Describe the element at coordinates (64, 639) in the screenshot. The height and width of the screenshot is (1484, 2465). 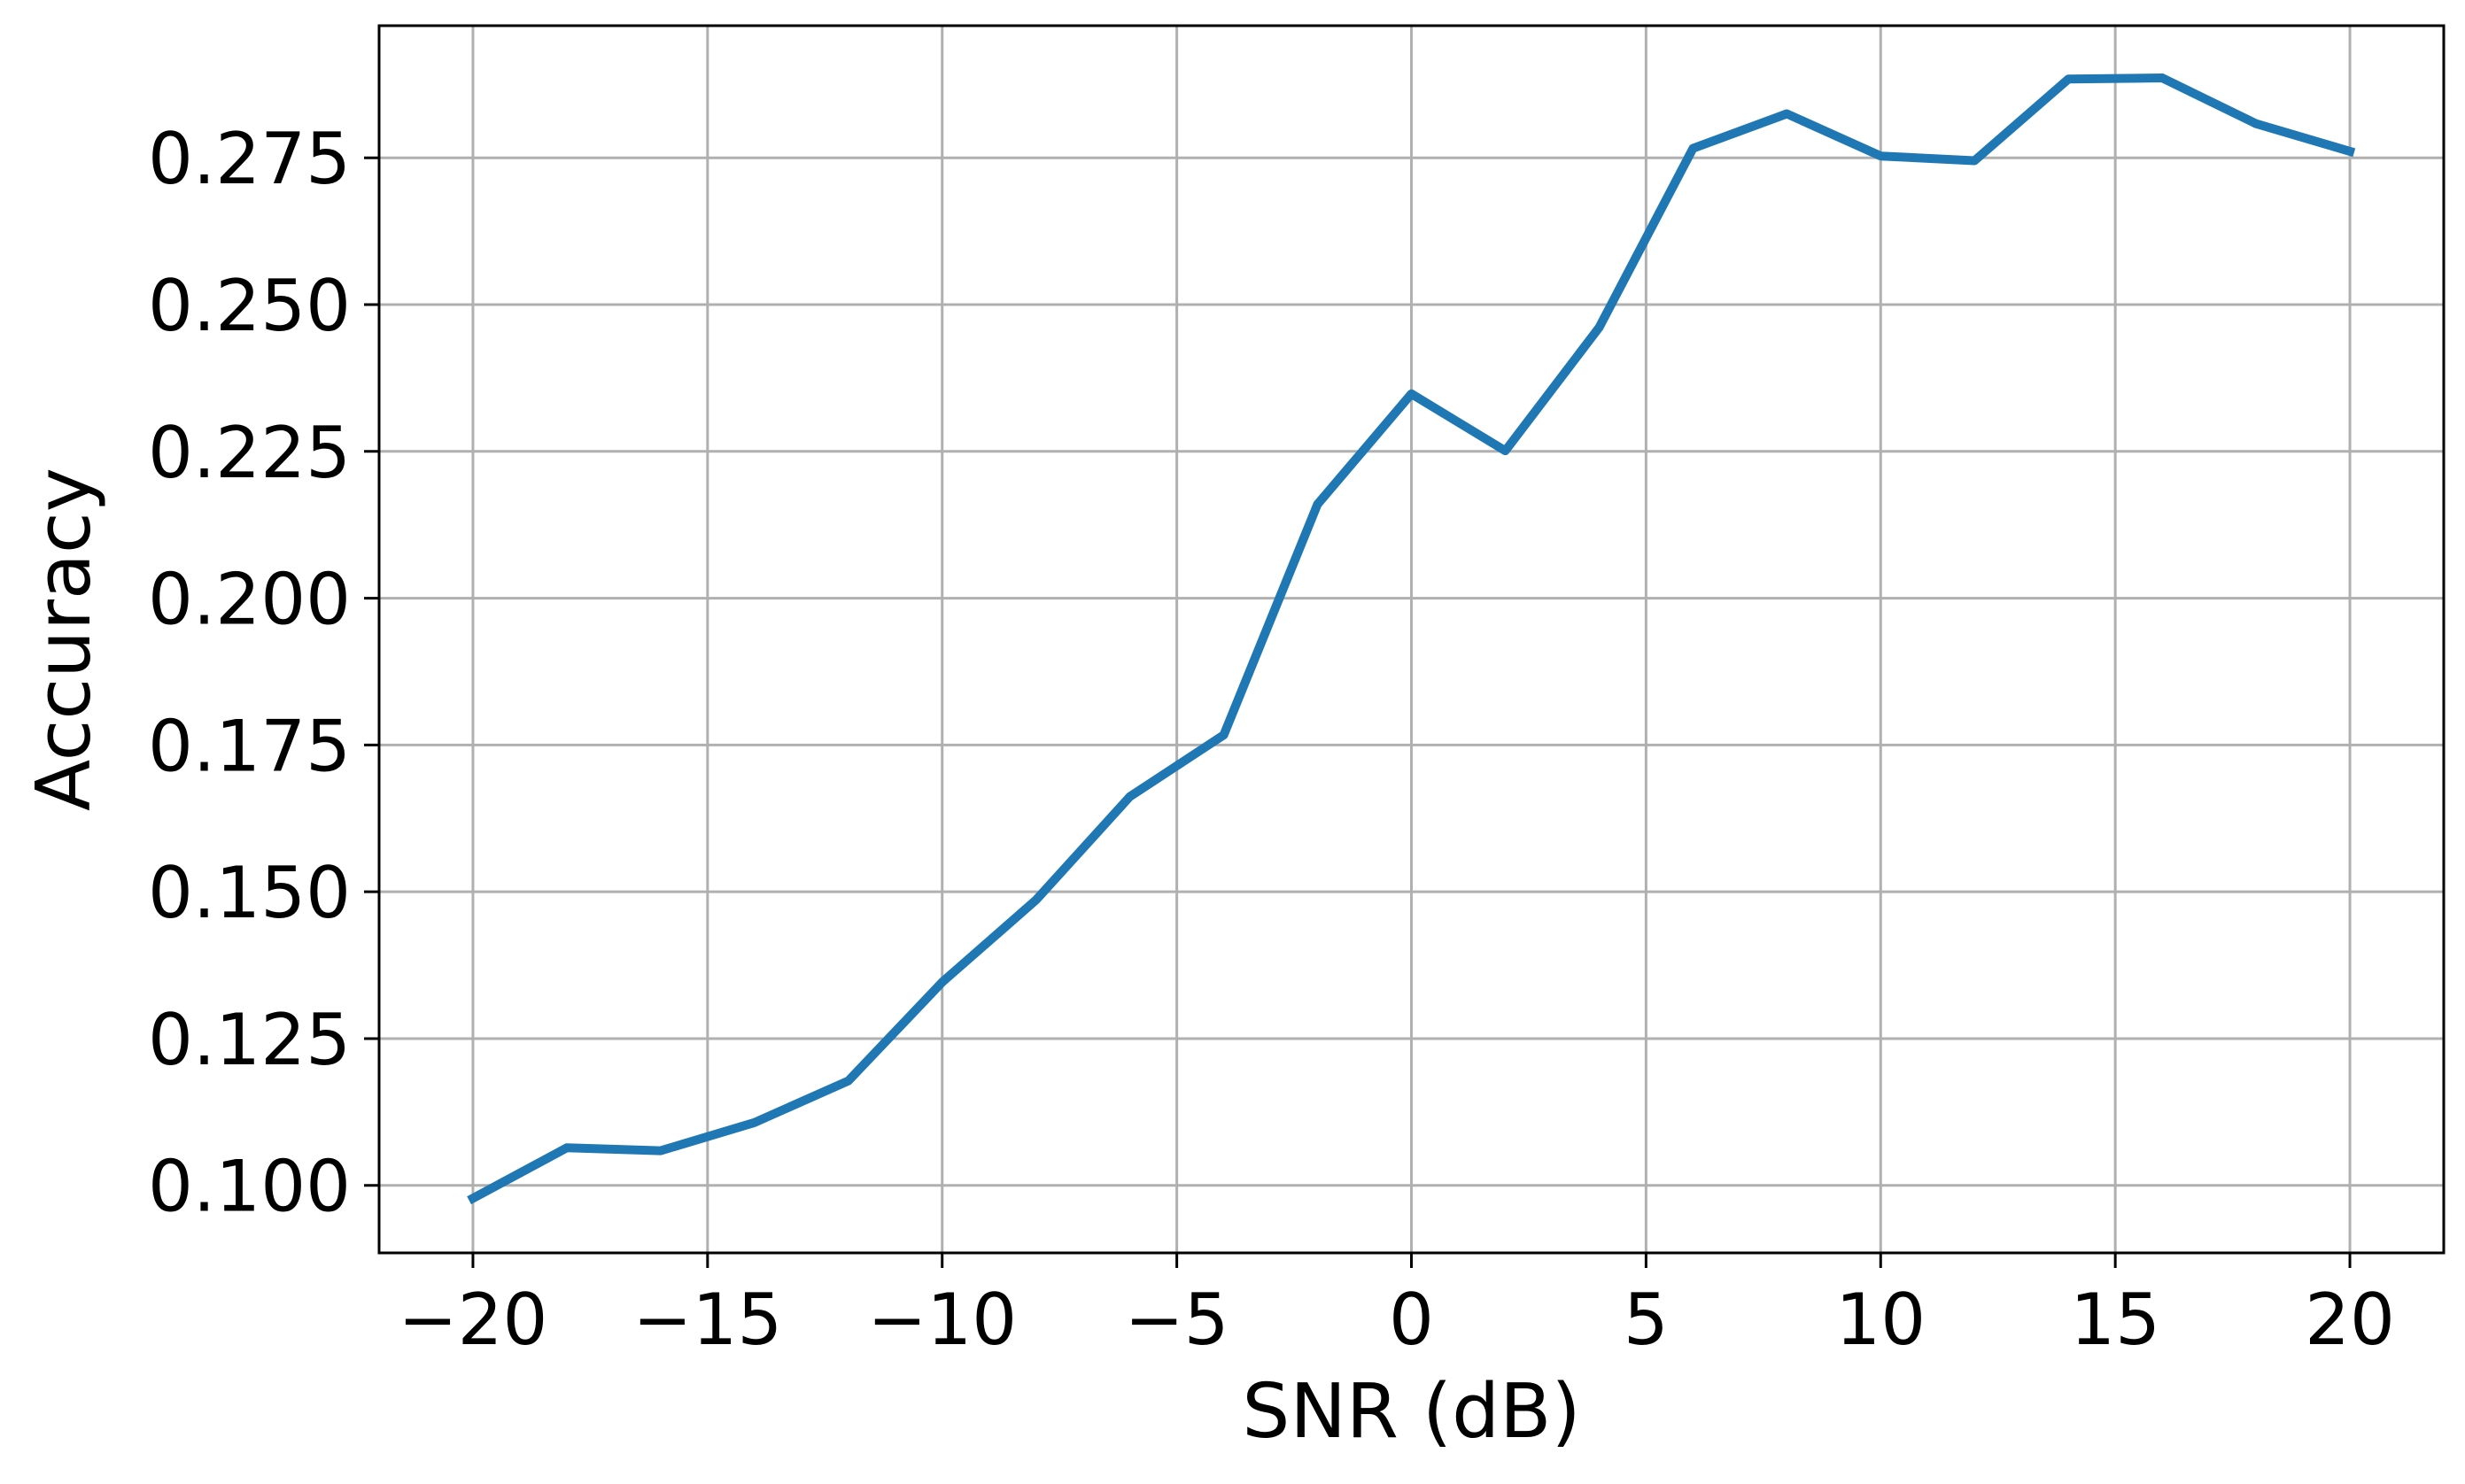
I see `y-axis-label: Accuracy` at that location.